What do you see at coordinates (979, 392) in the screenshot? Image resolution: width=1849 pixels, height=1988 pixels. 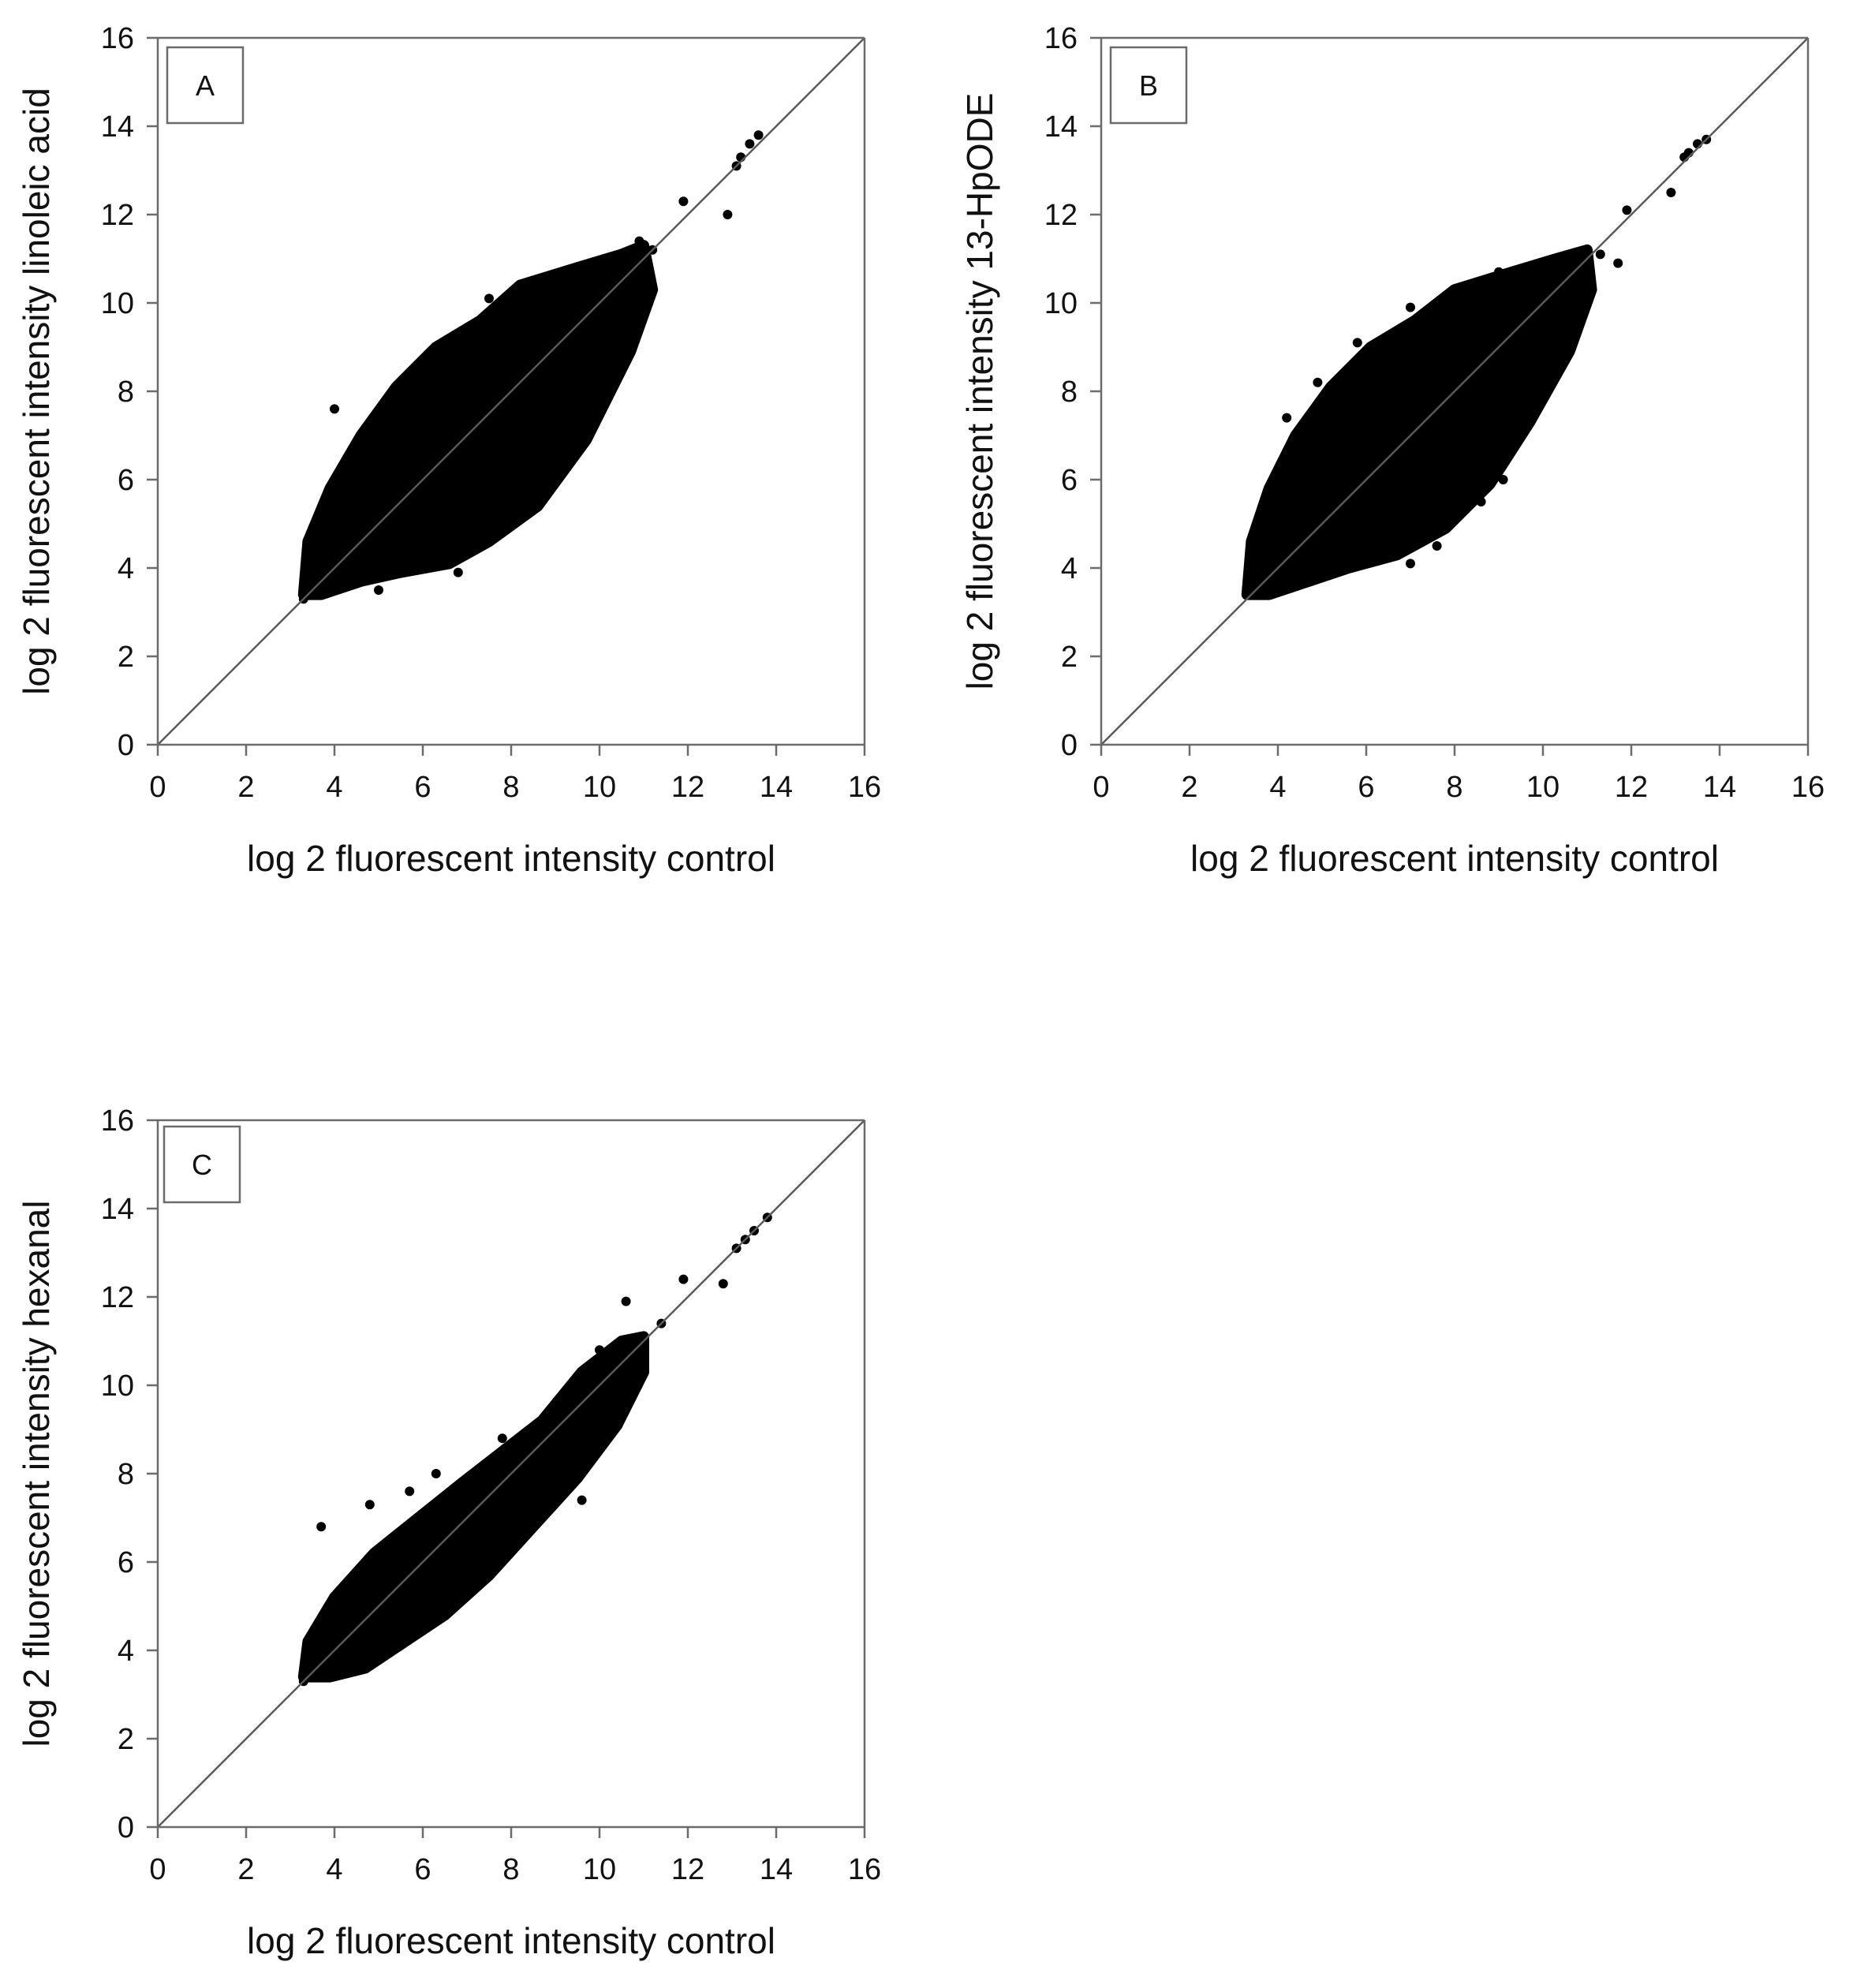 I see `y-axis-title: log 2 fluorescent intensity 13-HpODE` at bounding box center [979, 392].